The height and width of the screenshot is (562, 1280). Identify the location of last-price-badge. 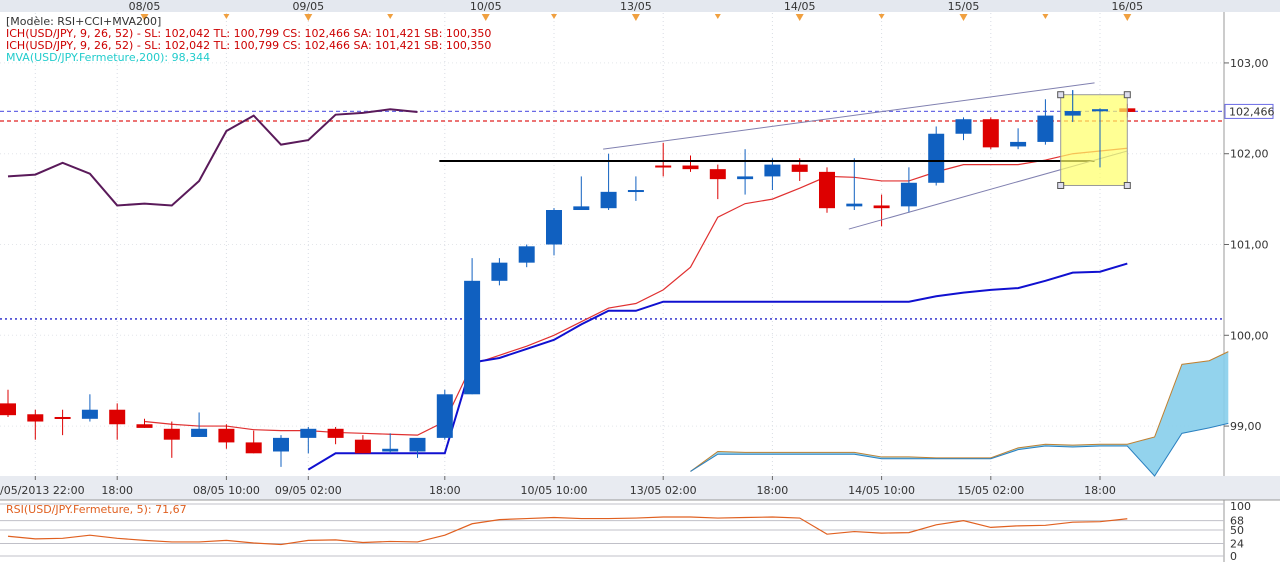
(1249, 111).